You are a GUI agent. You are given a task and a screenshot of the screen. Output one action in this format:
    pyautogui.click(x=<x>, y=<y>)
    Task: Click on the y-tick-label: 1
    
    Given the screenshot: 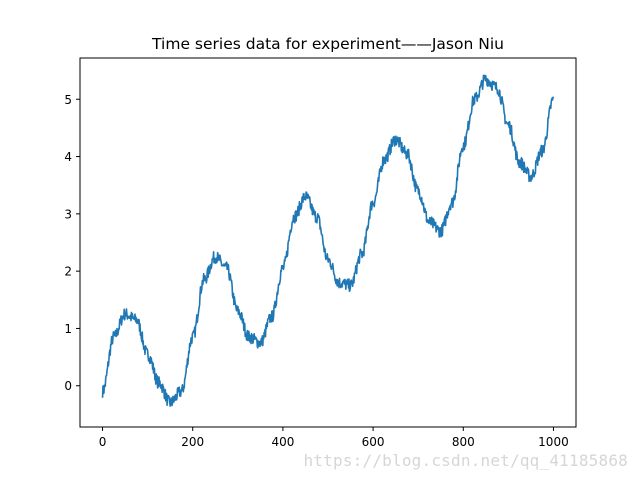 What is the action you would take?
    pyautogui.click(x=68, y=329)
    